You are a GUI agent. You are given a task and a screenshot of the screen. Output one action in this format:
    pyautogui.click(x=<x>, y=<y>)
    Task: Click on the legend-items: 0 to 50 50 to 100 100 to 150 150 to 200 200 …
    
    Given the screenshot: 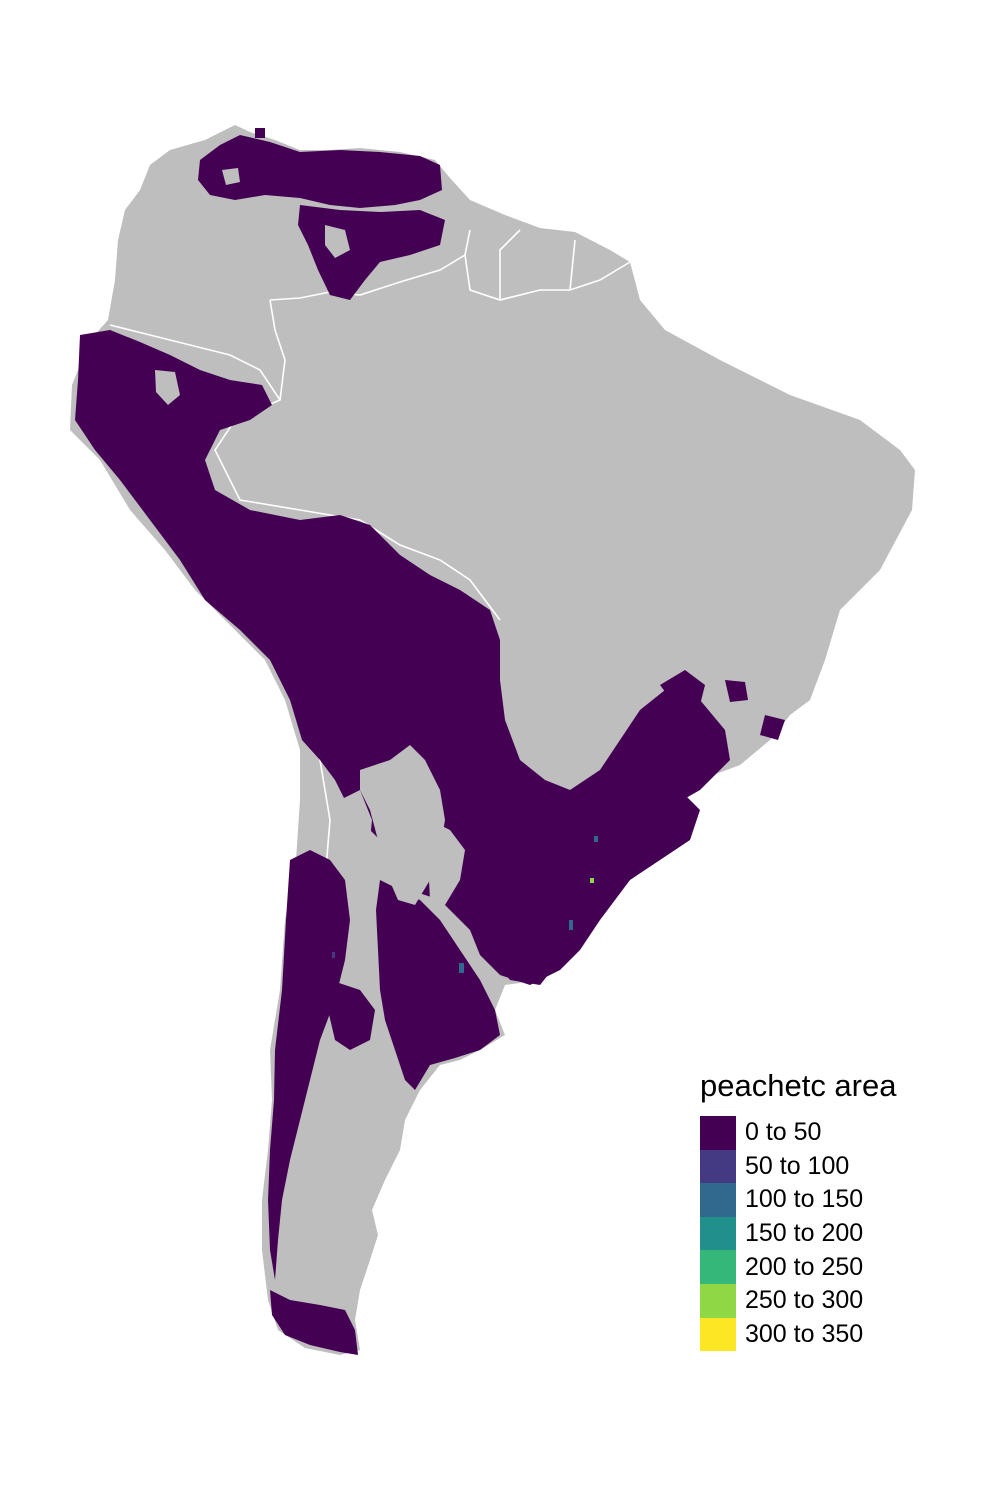 What is the action you would take?
    pyautogui.click(x=830, y=1234)
    